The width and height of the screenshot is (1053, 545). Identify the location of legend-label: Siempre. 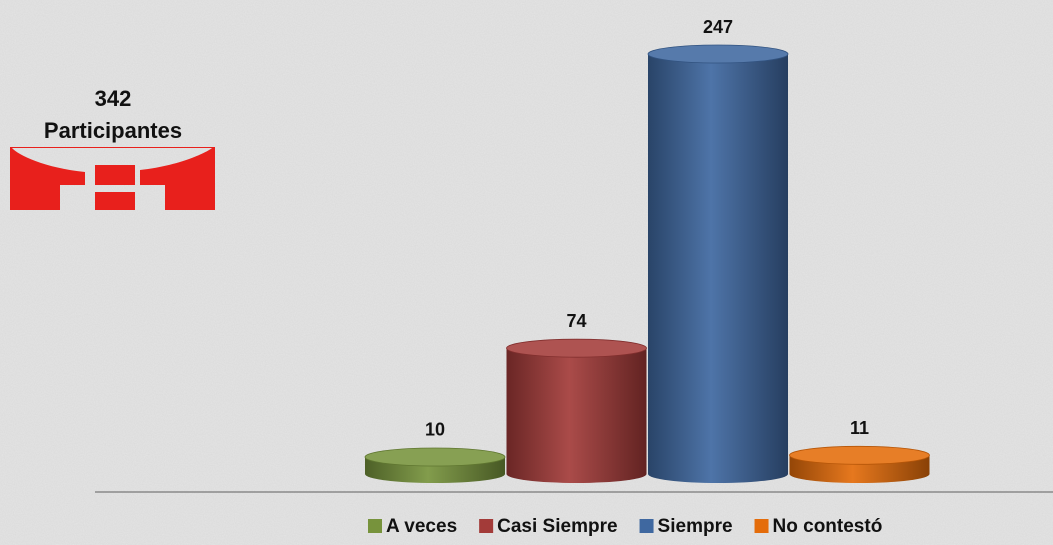
(695, 526).